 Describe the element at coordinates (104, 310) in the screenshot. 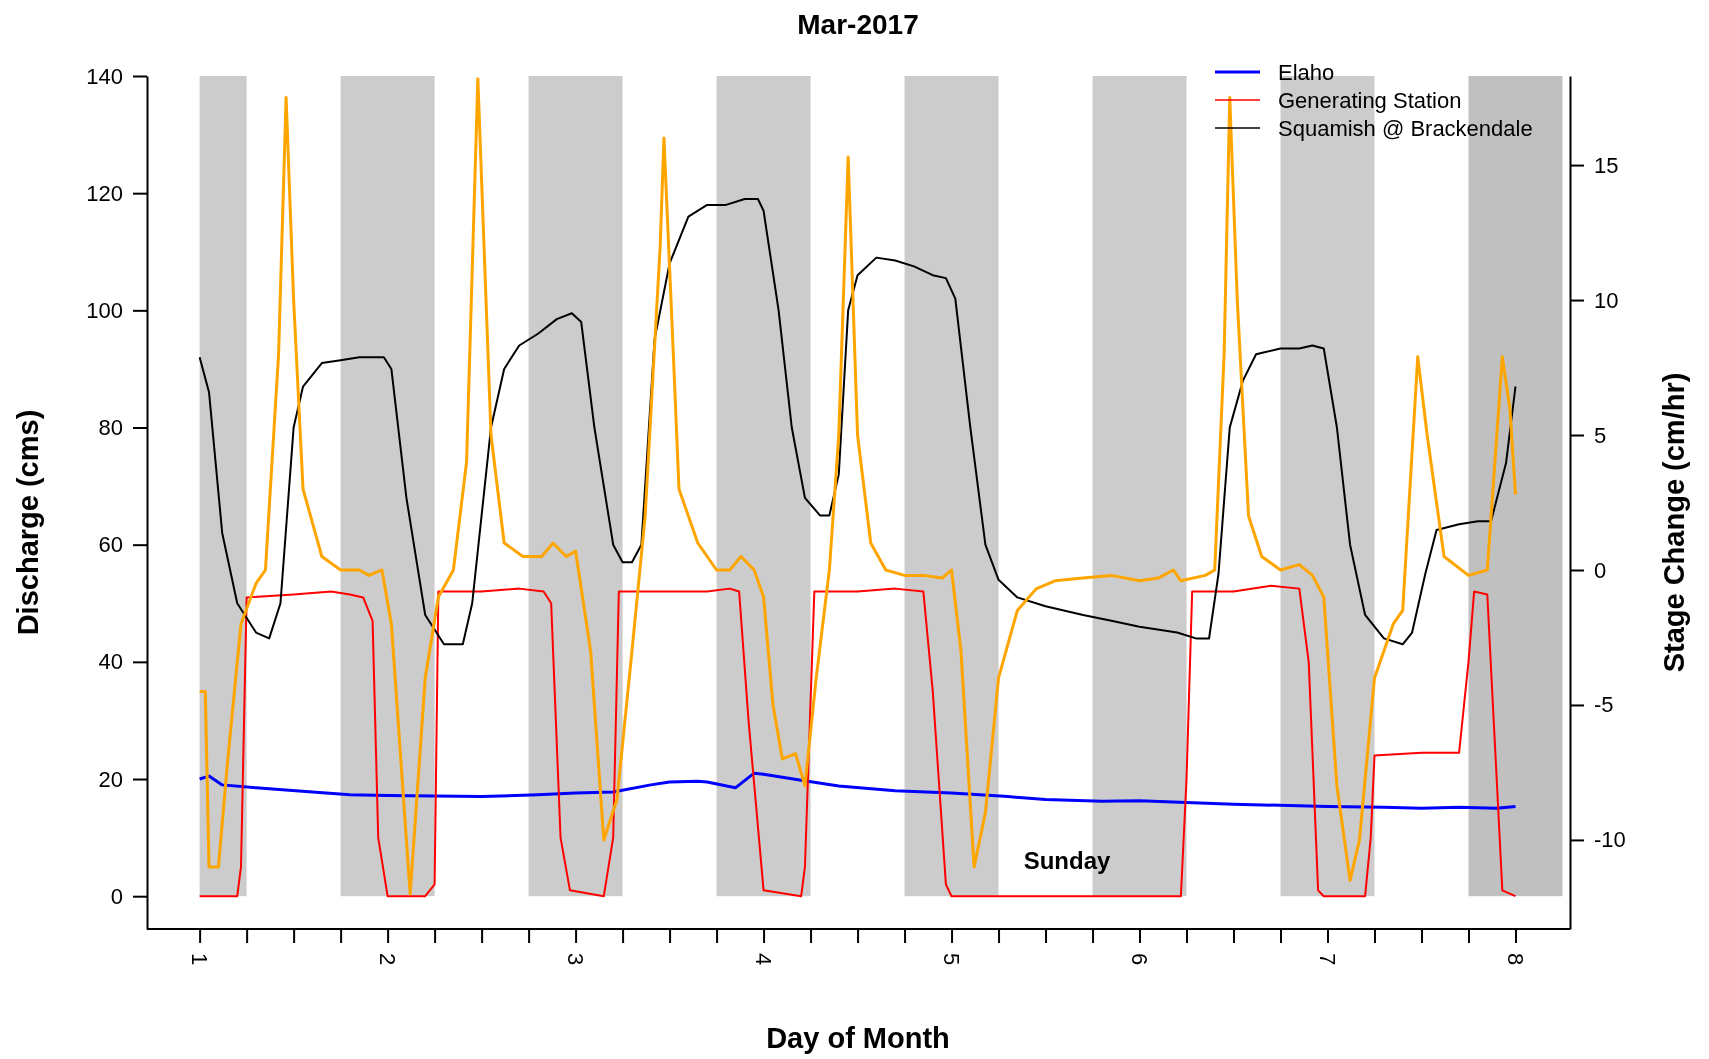

I see `y-tick-label: 100` at that location.